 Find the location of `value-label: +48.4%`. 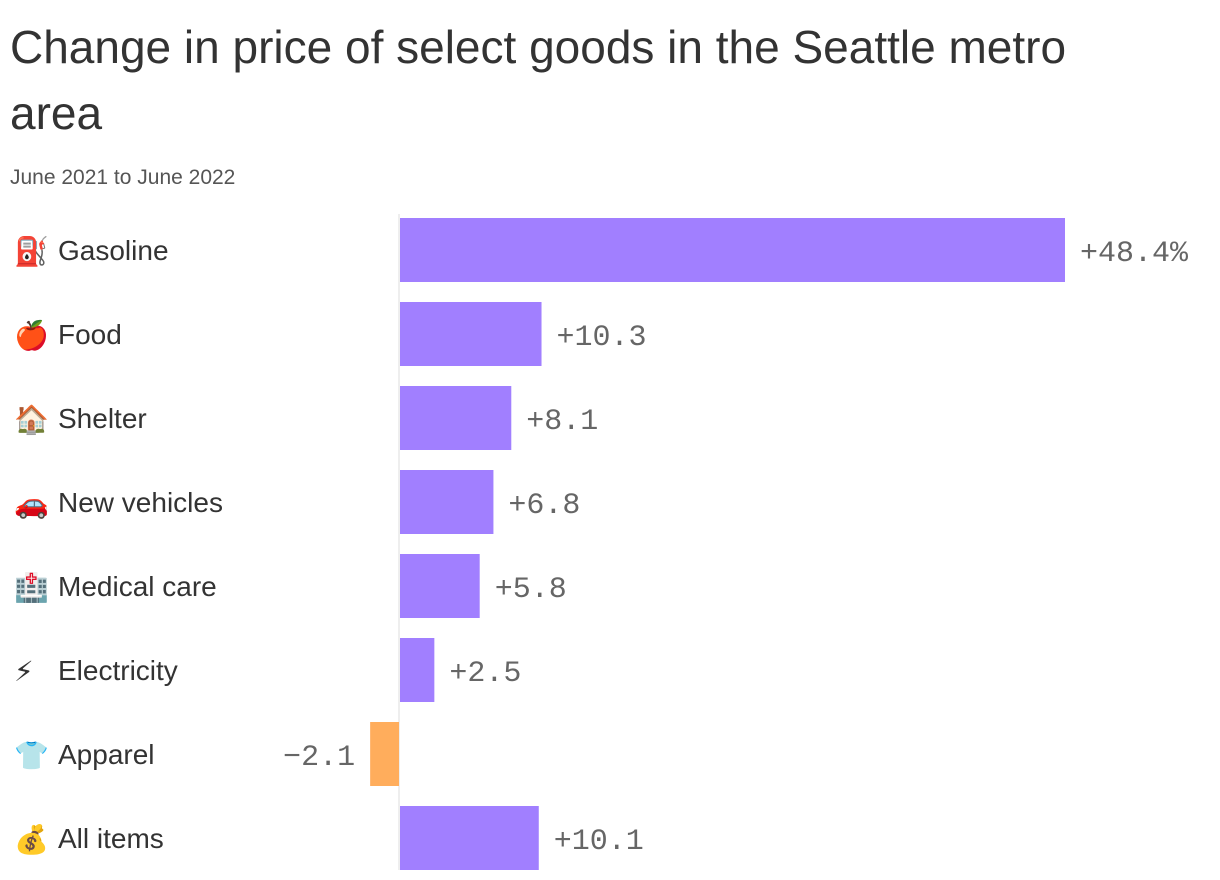

value-label: +48.4% is located at coordinates (1134, 254).